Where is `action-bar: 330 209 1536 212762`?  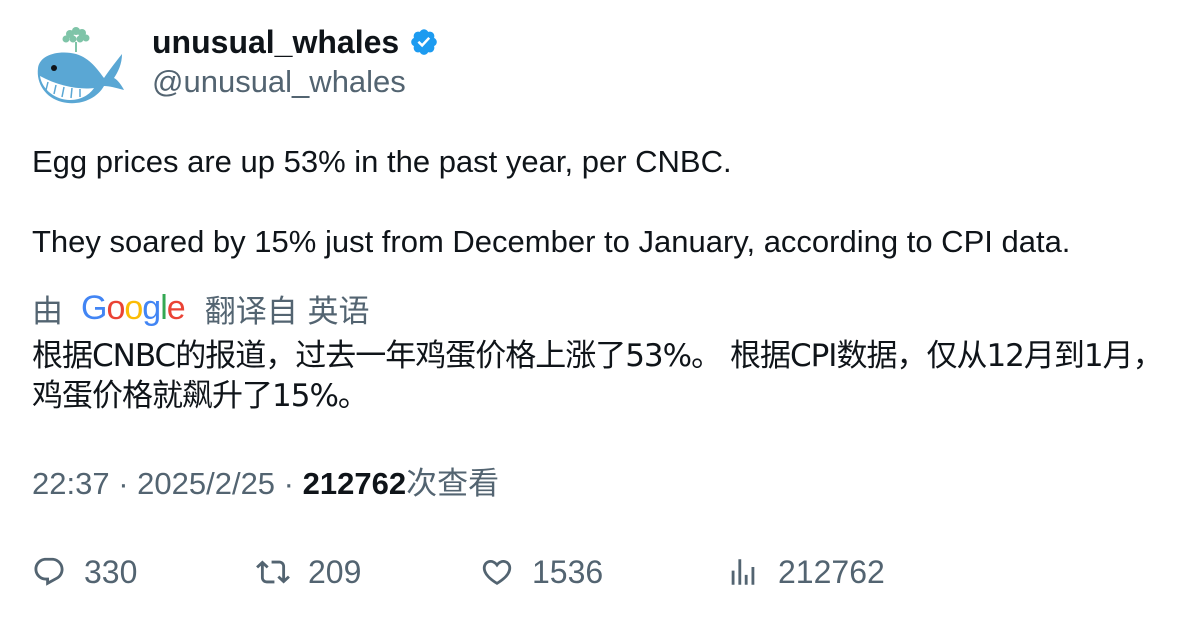
action-bar: 330 209 1536 212762 is located at coordinates (602, 572).